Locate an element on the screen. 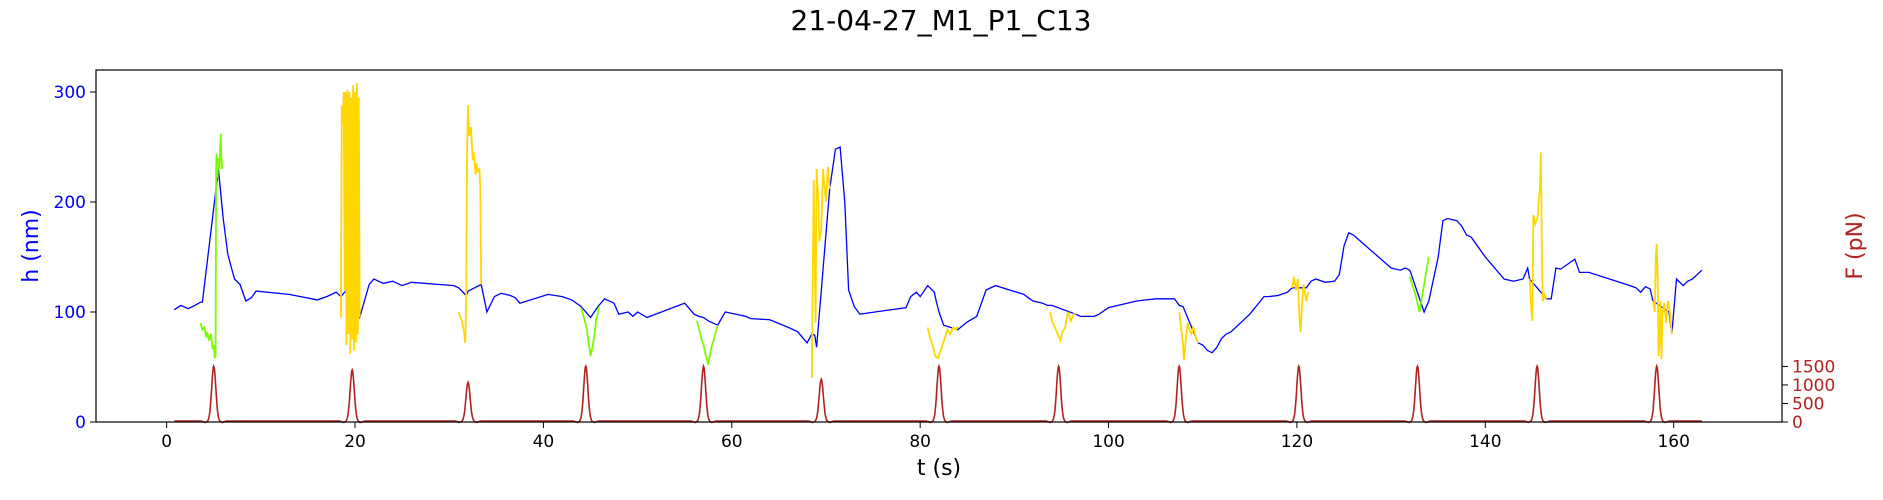 Image resolution: width=1883 pixels, height=500 pixels. x-axis: 0 20 40 60 80 100 120 140 160 is located at coordinates (925, 437).